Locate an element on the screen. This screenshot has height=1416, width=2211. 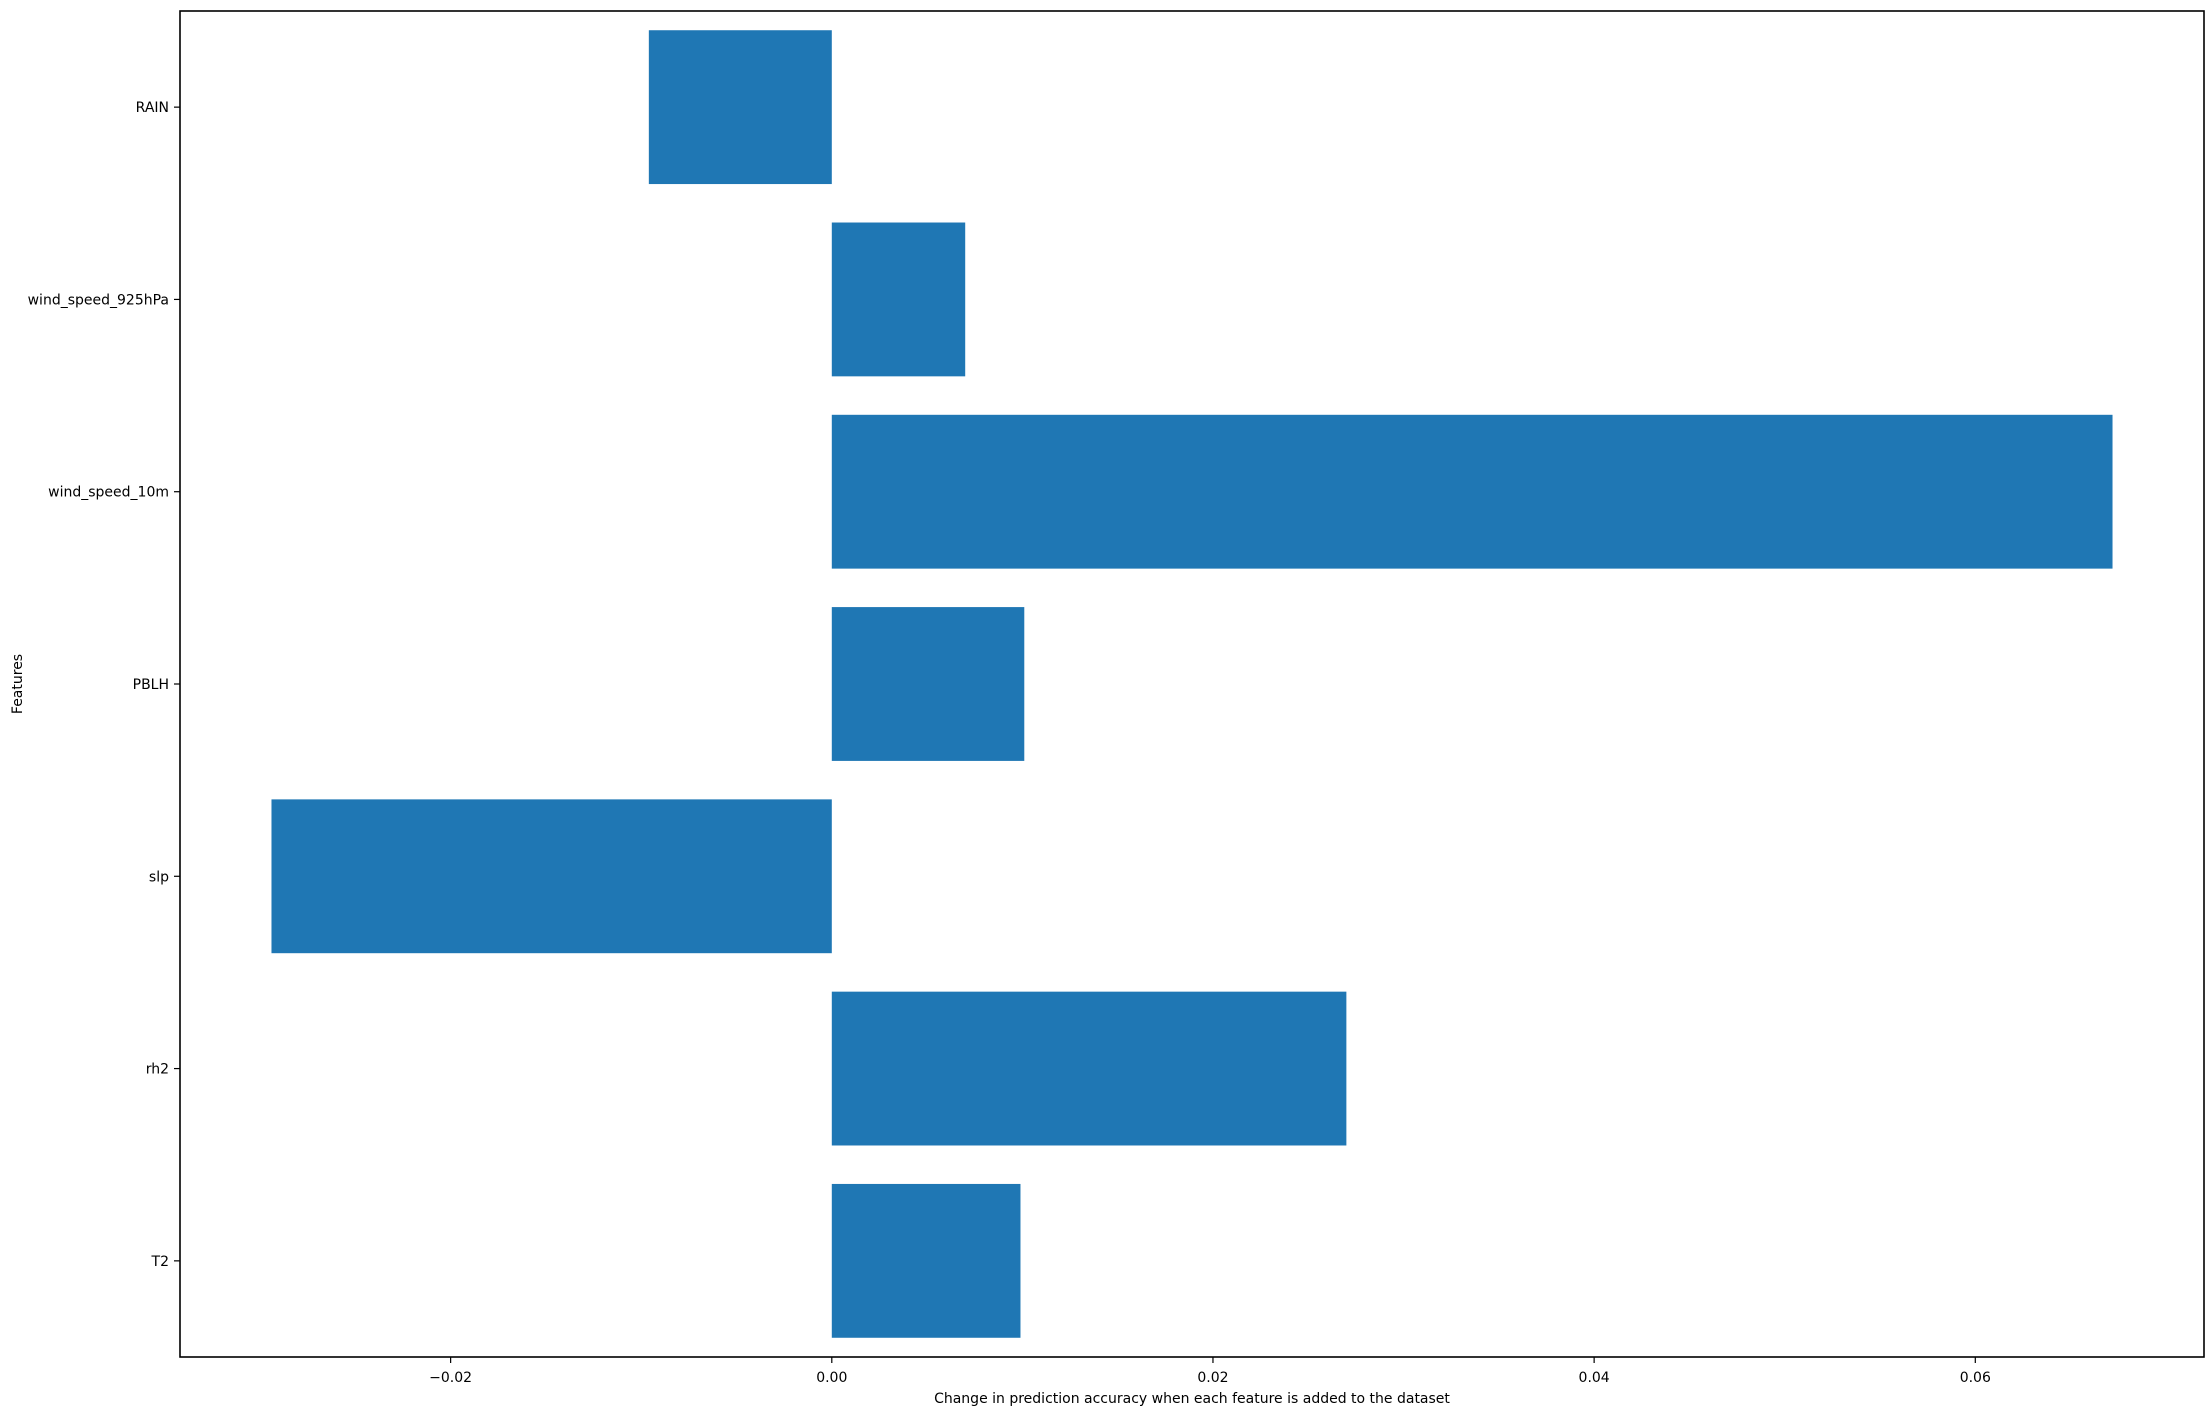
y-tick-label-rain: RAIN is located at coordinates (152, 108).